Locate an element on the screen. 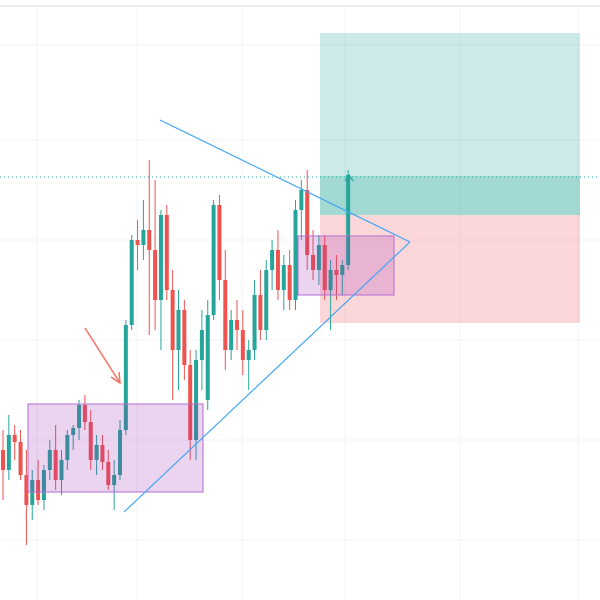 The height and width of the screenshot is (600, 600). loss-zone is located at coordinates (450, 269).